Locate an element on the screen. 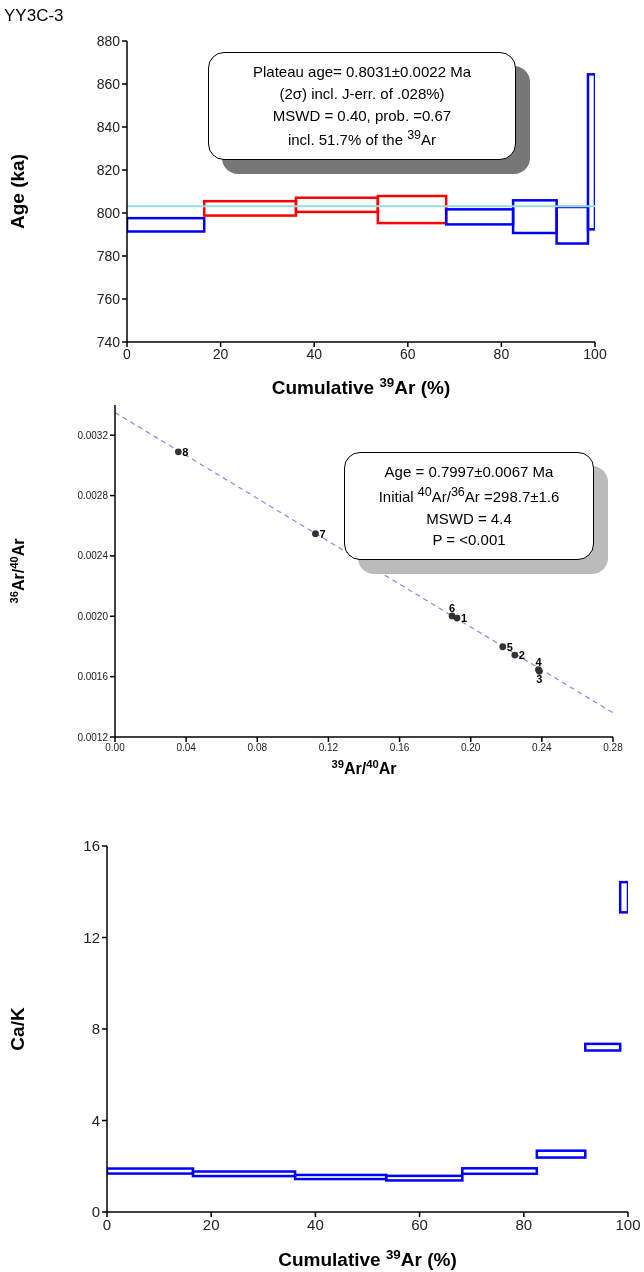  annotation: 2 is located at coordinates (521, 654).